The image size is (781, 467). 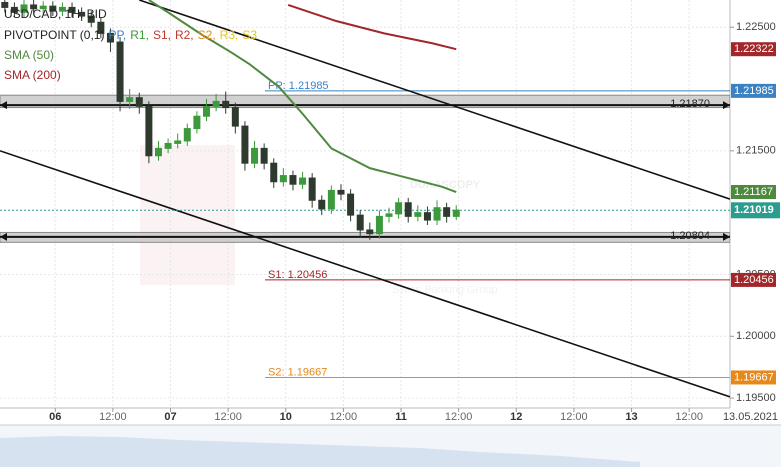 What do you see at coordinates (690, 236) in the screenshot?
I see `zone-label: 1.20804` at bounding box center [690, 236].